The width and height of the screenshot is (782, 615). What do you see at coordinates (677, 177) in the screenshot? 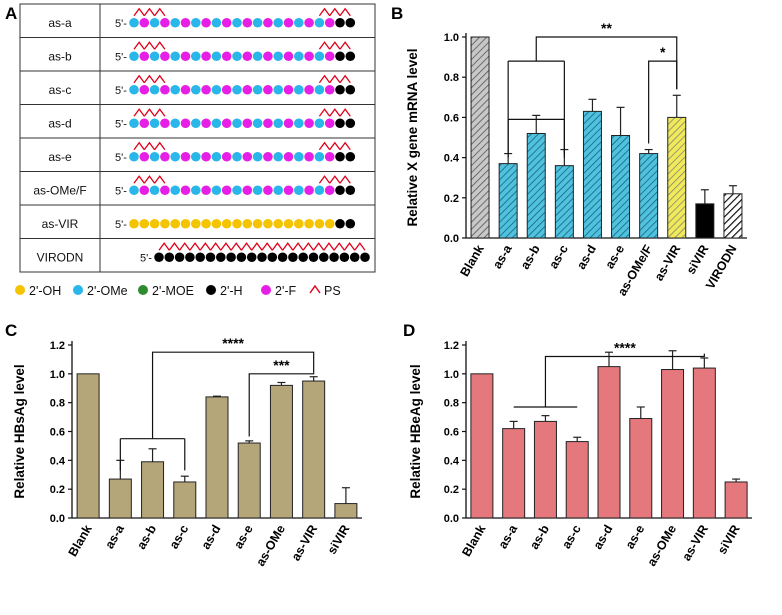
I see `bar-as-vir` at bounding box center [677, 177].